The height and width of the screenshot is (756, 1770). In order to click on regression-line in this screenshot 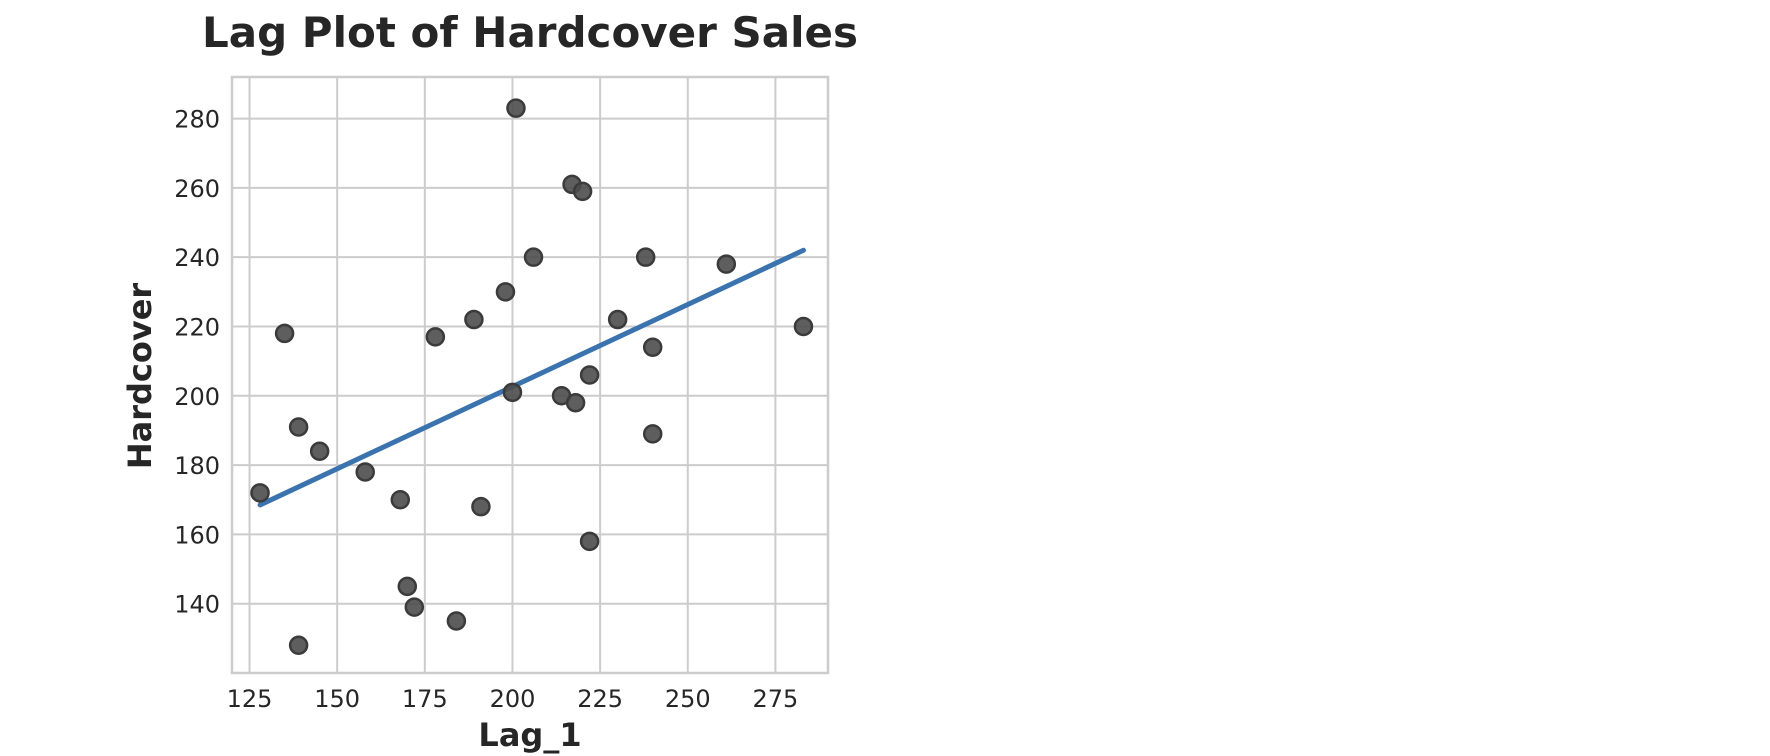, I will do `click(531, 377)`.